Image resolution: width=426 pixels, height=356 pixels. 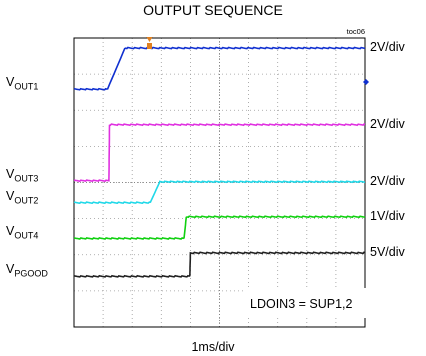 I want to click on trace-out2, so click(x=219, y=192).